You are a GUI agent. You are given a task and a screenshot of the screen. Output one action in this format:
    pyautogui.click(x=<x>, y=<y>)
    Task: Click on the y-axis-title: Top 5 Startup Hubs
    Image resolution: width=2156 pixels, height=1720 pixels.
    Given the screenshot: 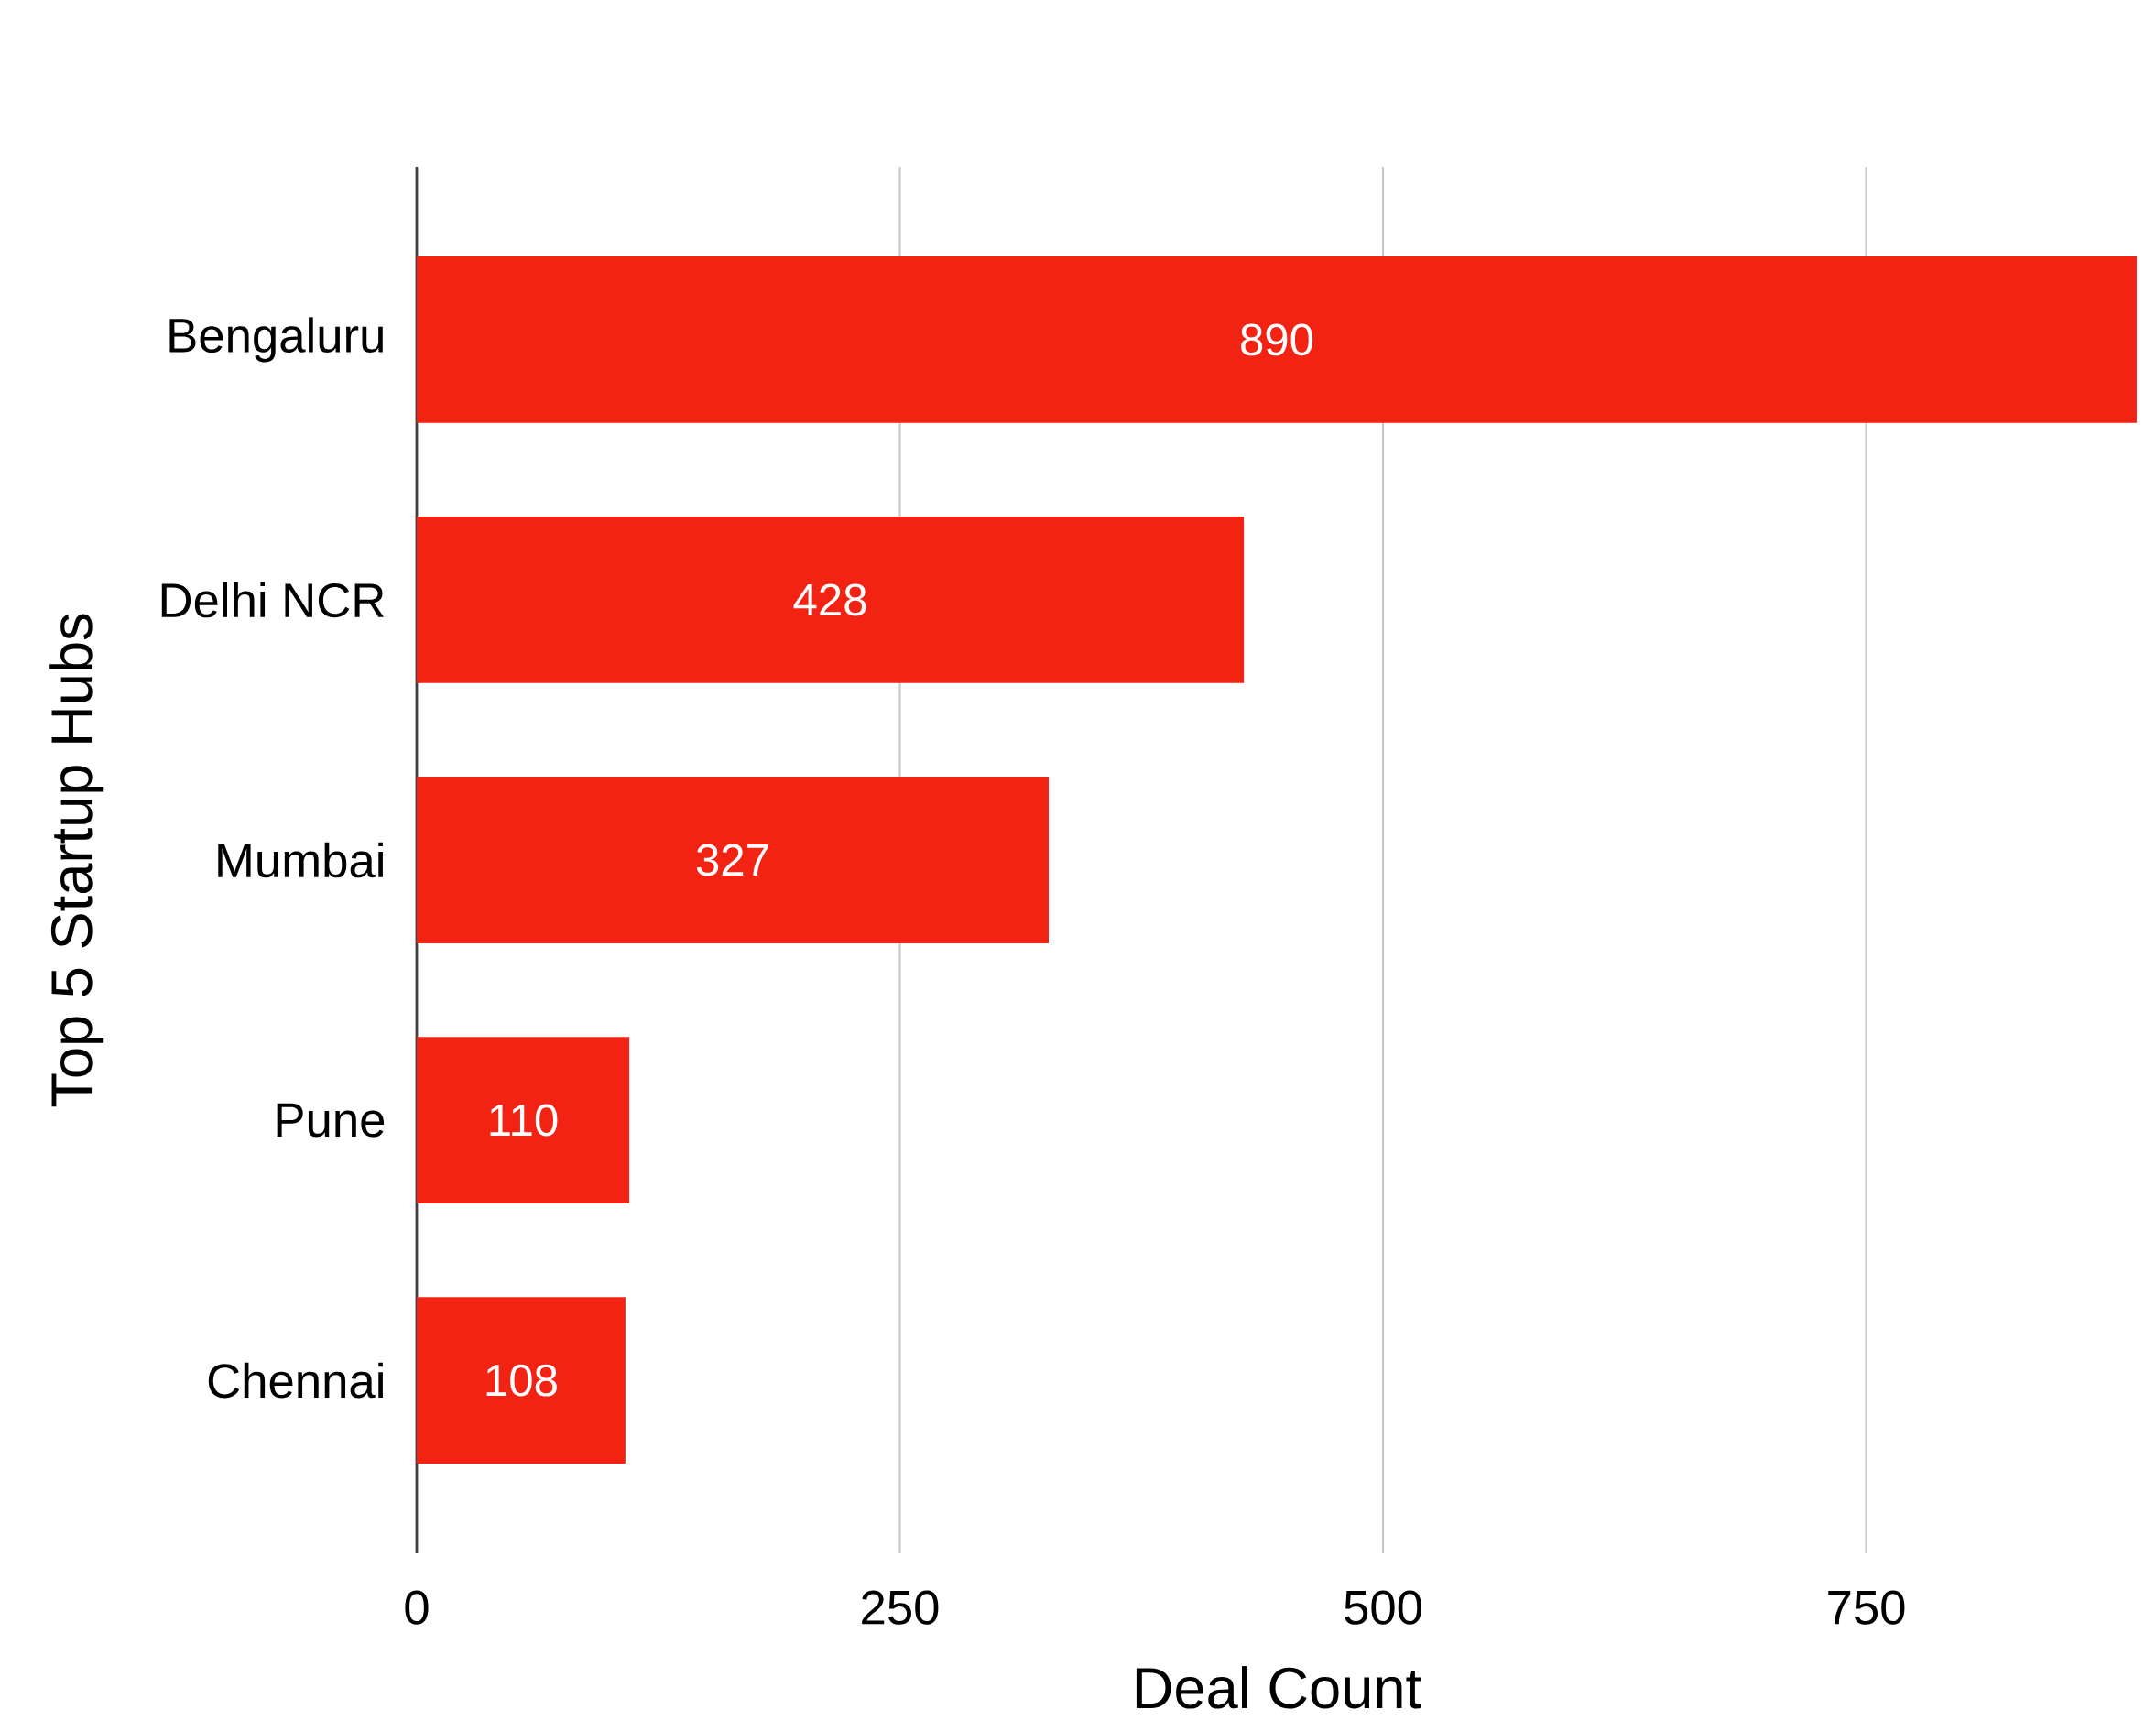 What is the action you would take?
    pyautogui.click(x=76, y=860)
    